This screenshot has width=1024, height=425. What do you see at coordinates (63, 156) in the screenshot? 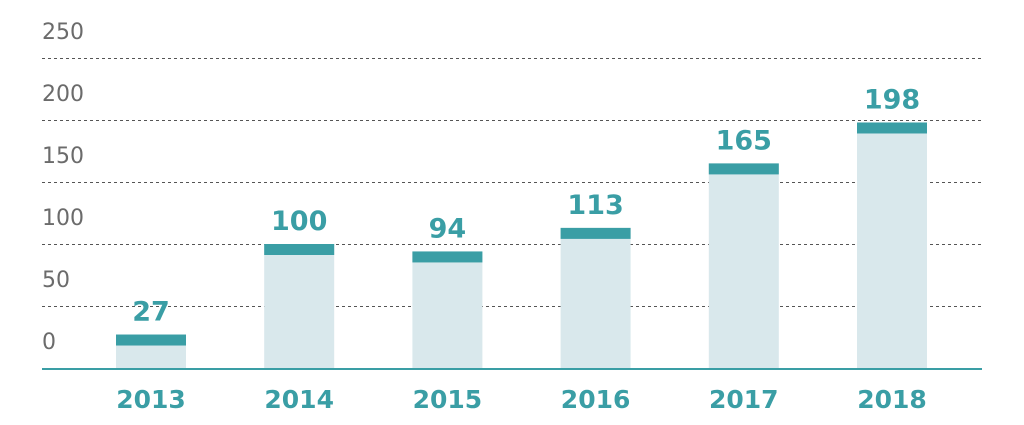
I see `y-tick-label-150: 150` at bounding box center [63, 156].